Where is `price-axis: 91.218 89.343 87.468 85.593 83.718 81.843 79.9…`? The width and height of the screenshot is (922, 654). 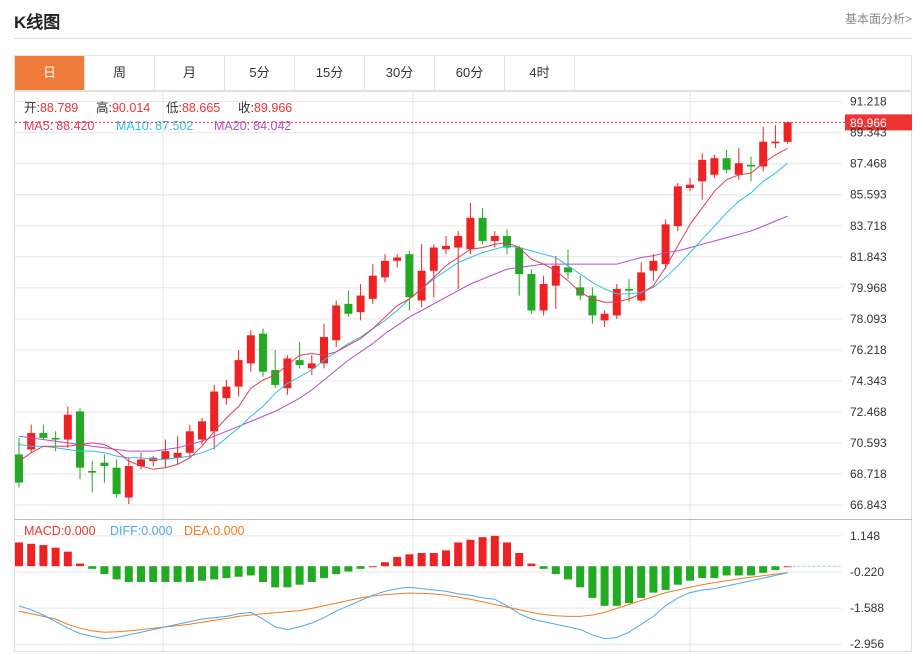 price-axis: 91.218 89.343 87.468 85.593 83.718 81.843 79.9… is located at coordinates (868, 303).